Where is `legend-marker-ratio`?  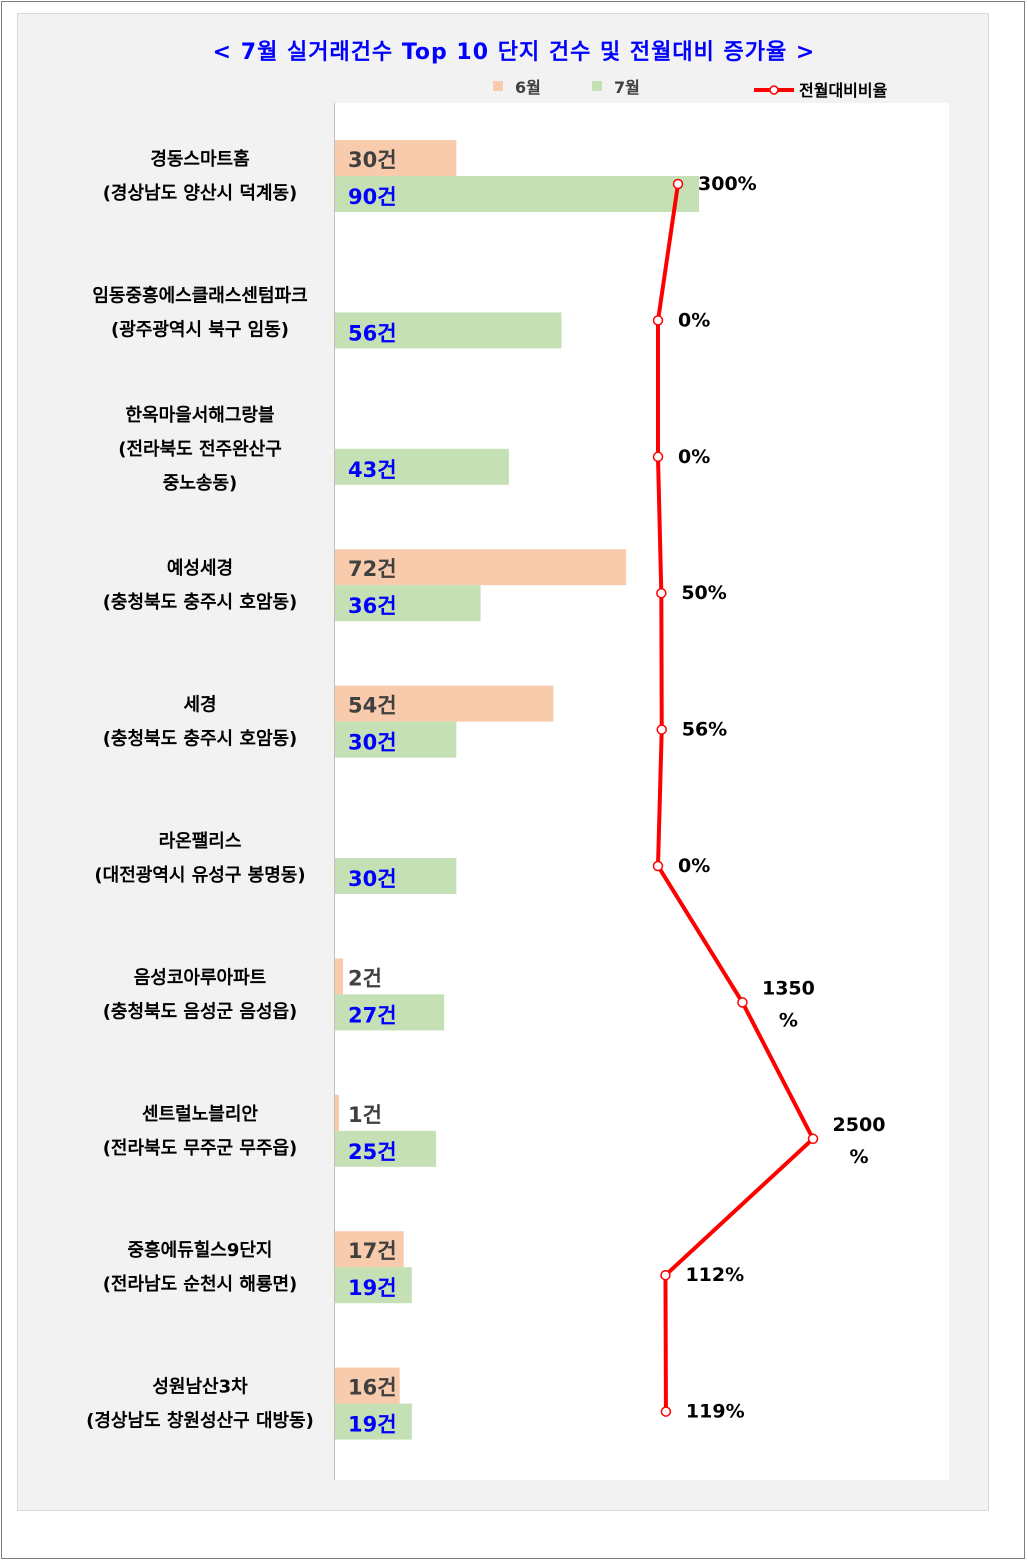 legend-marker-ratio is located at coordinates (774, 90).